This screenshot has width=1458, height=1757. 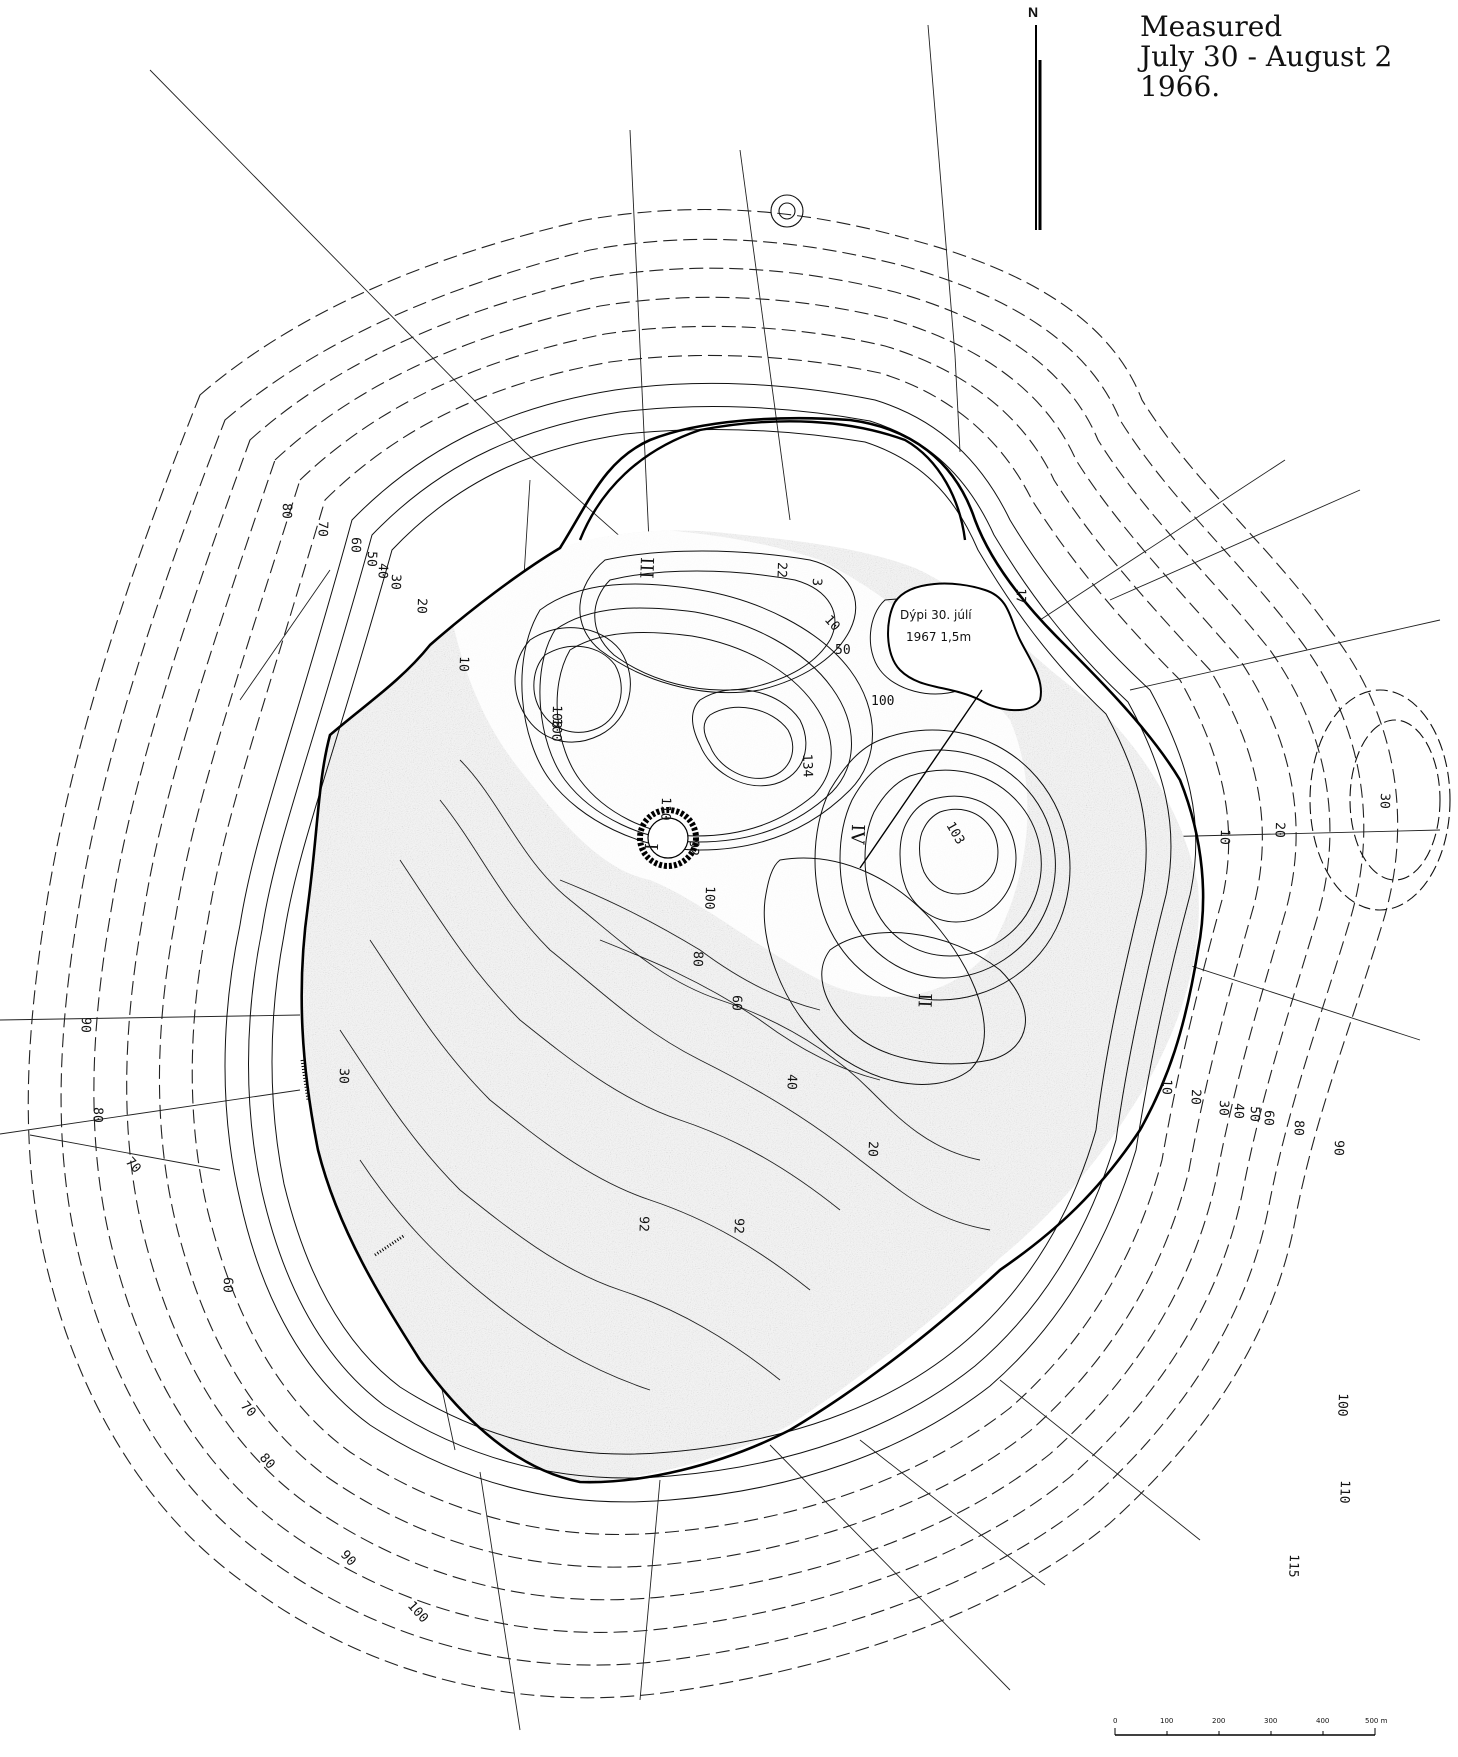 I want to click on contour-label-50-nw: 50, so click(x=371, y=559).